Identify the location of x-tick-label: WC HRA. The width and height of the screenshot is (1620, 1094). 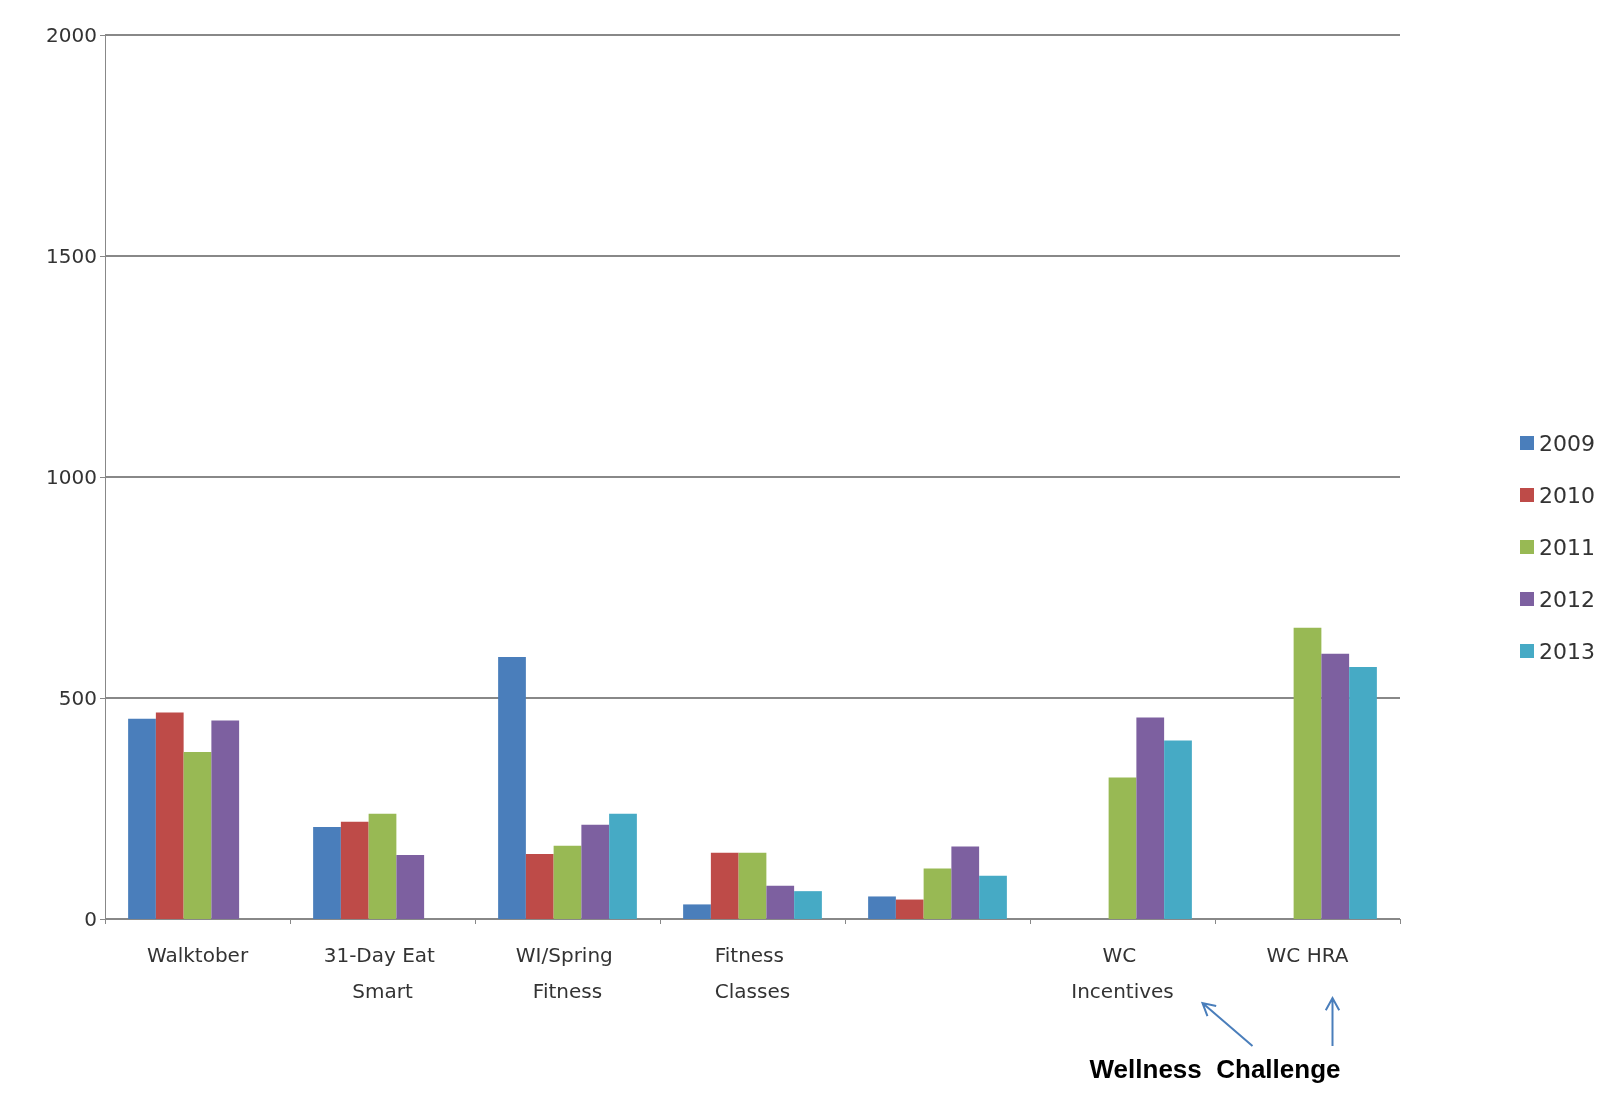
(1307, 955).